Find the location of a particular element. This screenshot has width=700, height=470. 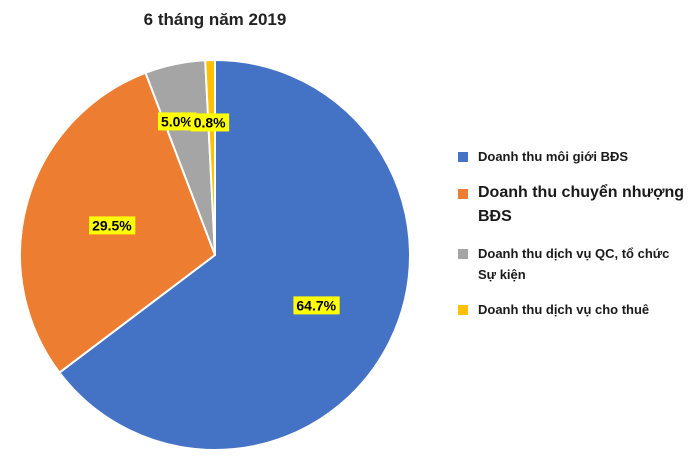

data-label-4: 0.8% is located at coordinates (210, 122).